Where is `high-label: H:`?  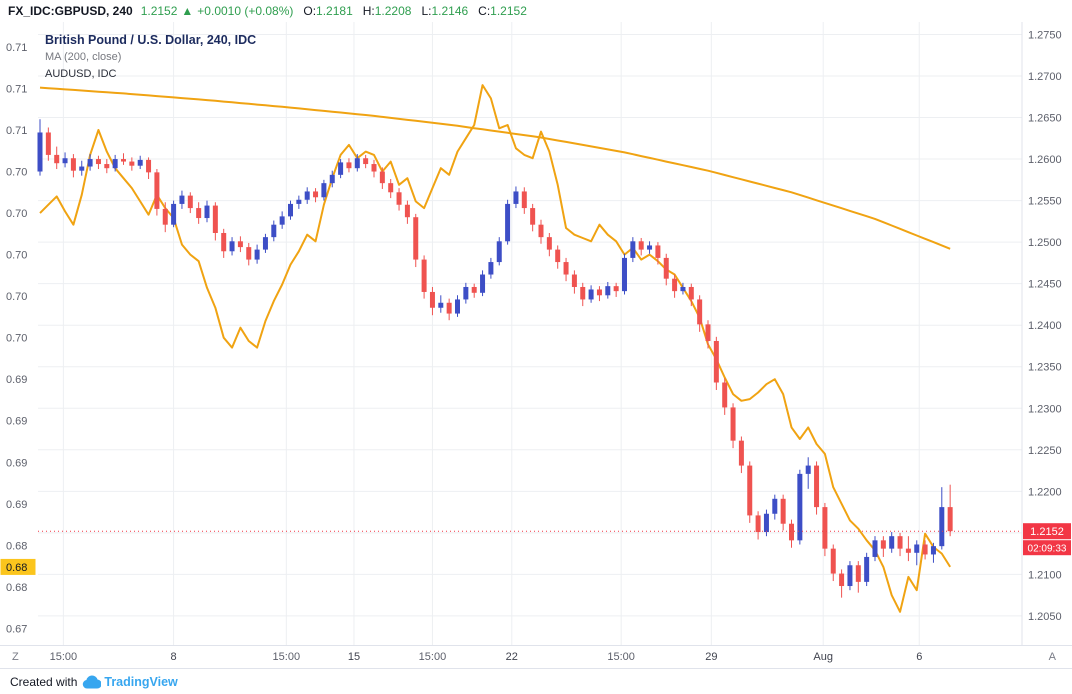 high-label: H: is located at coordinates (368, 11).